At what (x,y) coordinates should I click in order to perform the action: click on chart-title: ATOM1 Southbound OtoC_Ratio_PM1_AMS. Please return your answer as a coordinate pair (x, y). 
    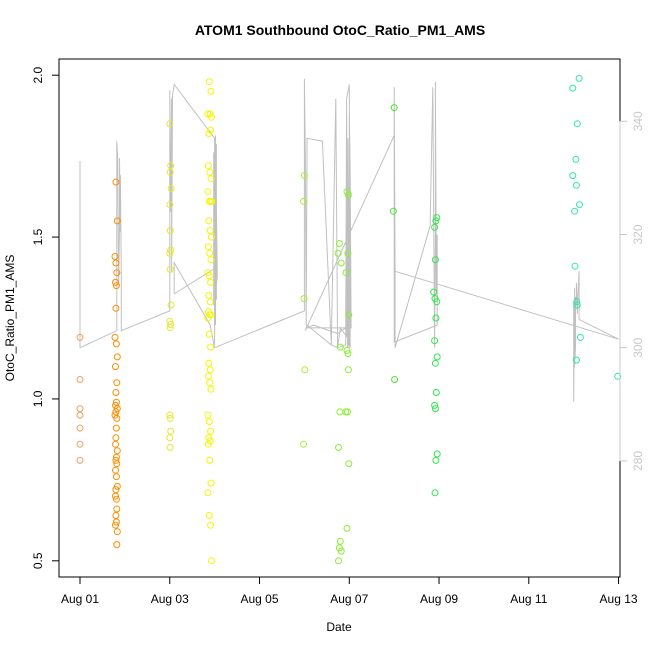
    Looking at the image, I should click on (340, 30).